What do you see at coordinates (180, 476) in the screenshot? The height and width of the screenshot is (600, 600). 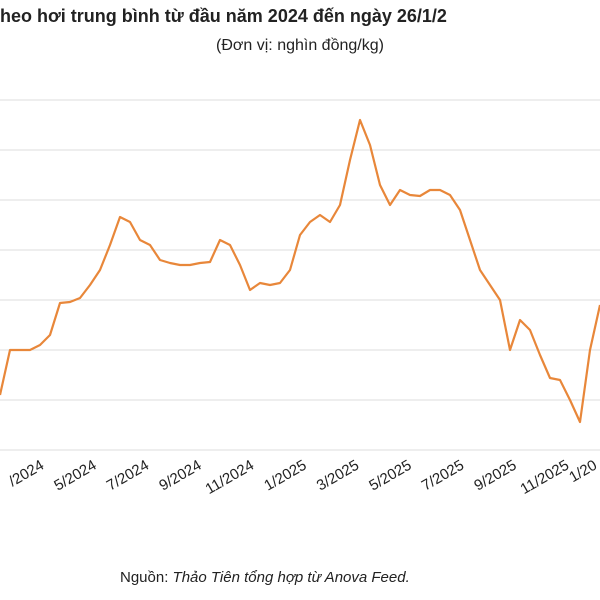 I see `x-tick-label: 9/2024` at bounding box center [180, 476].